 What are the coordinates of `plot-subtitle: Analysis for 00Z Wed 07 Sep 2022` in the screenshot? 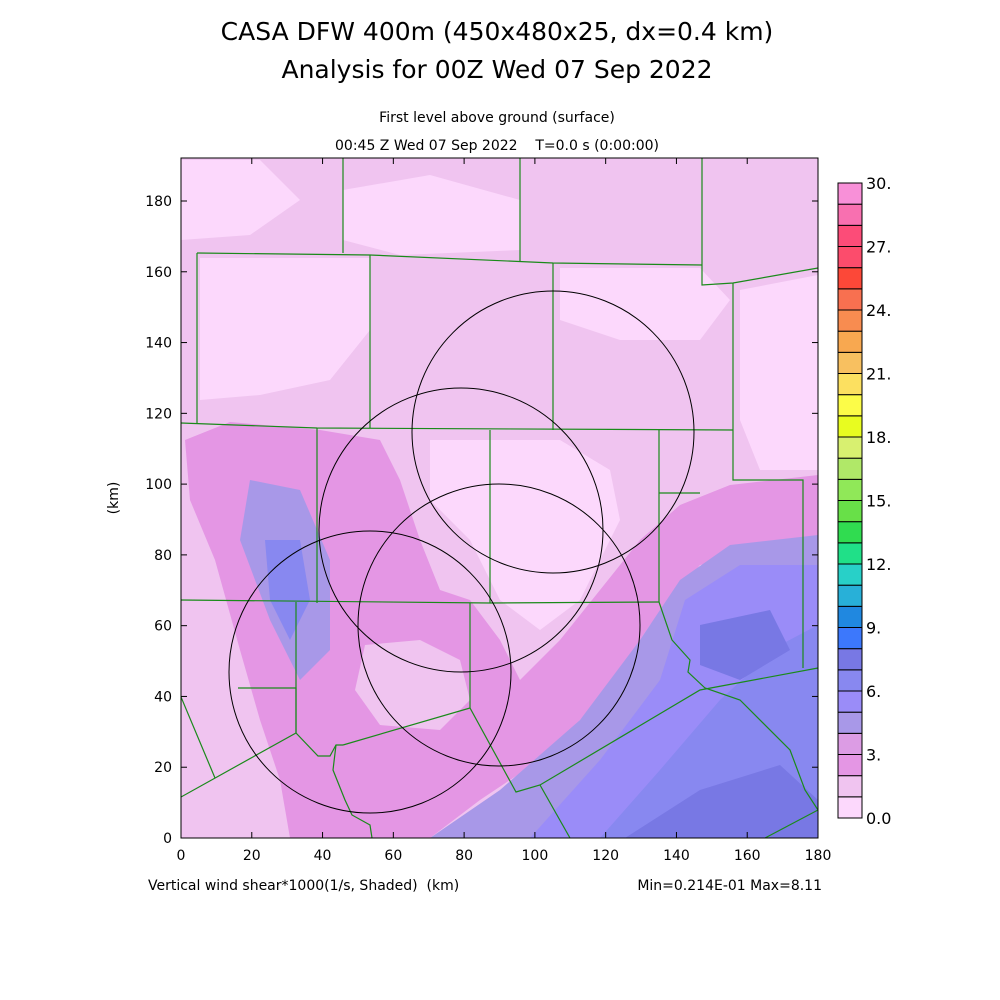 It's located at (496, 69).